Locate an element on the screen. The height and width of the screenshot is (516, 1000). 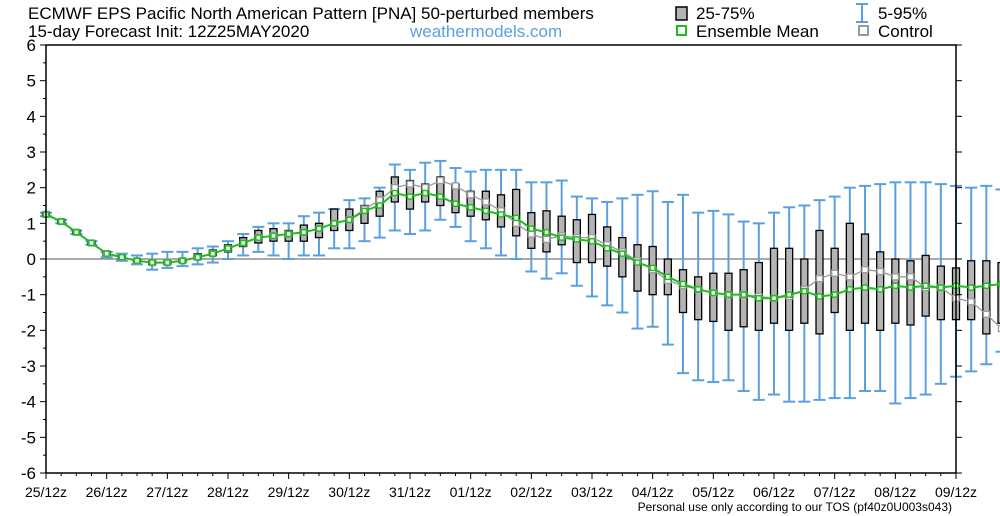
x-tick-label: 26/12z is located at coordinates (107, 492).